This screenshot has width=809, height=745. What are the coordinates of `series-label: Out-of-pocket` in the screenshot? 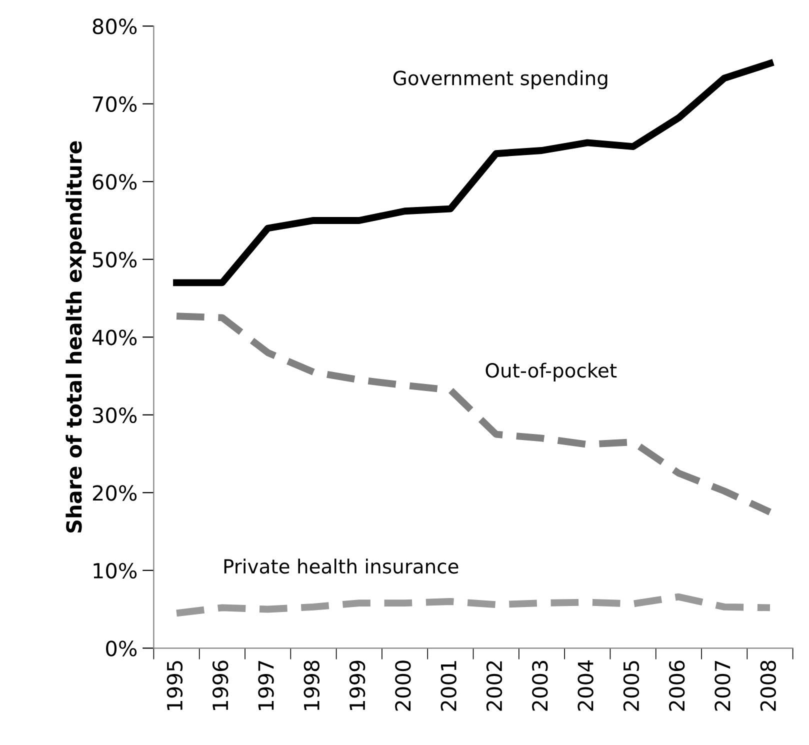 It's located at (551, 372).